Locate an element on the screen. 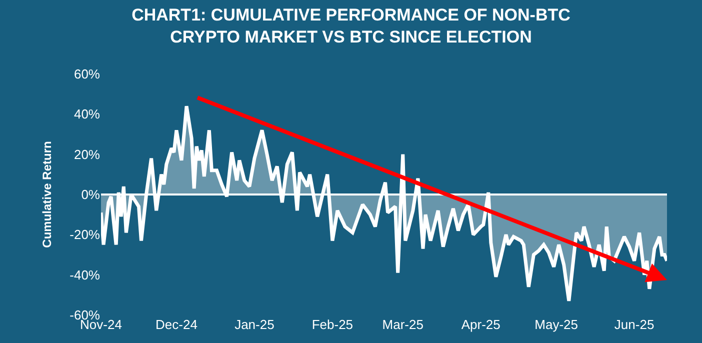 Image resolution: width=702 pixels, height=343 pixels. x-tick-label: Jan-25 is located at coordinates (254, 324).